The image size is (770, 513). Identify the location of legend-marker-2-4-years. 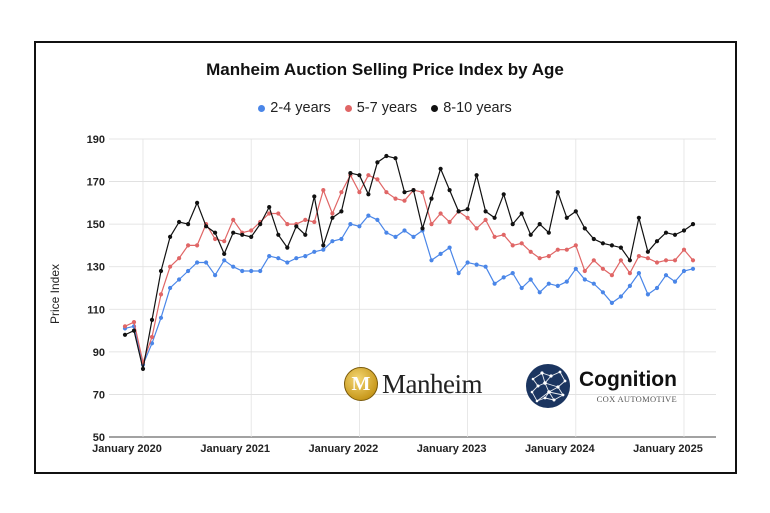
(262, 108).